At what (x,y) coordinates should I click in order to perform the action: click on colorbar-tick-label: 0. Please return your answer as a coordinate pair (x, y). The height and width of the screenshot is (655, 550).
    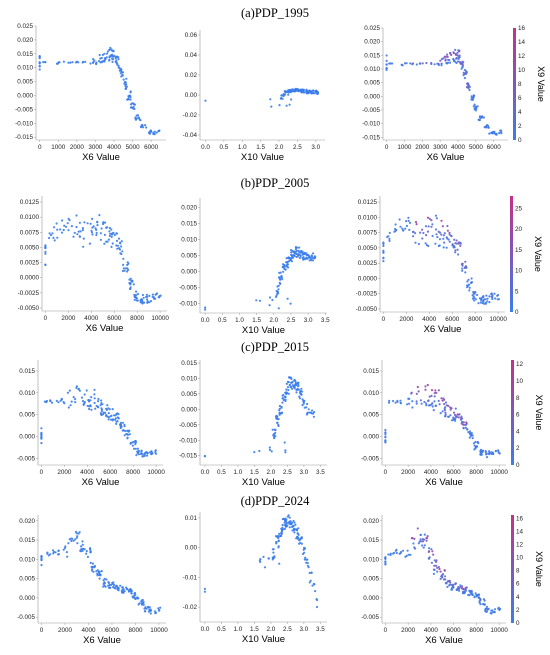
    Looking at the image, I should click on (517, 312).